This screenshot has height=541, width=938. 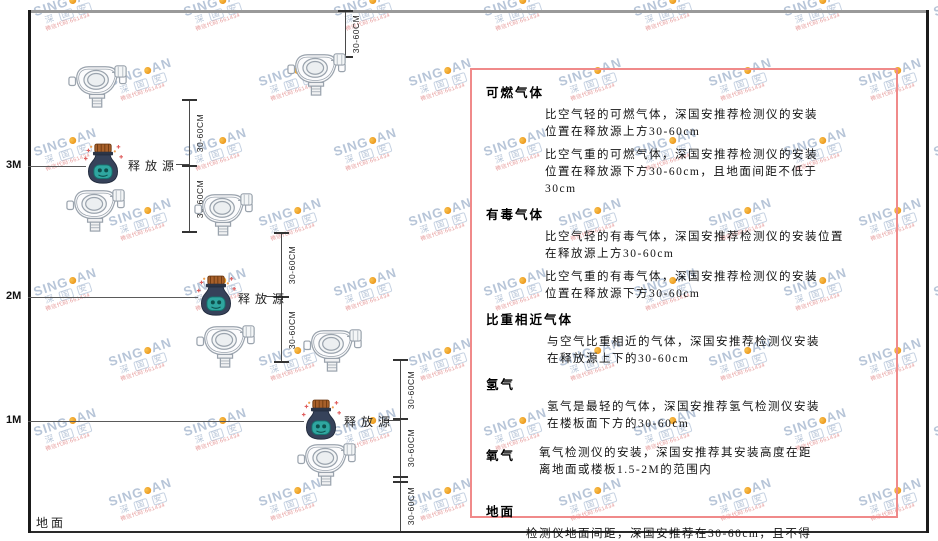 I want to click on panel-section: 氧气 氧气检测仪的安装，深国安推荐其安装高度在距 离地面或楼板1.5-2M的范围内, so click(x=684, y=462).